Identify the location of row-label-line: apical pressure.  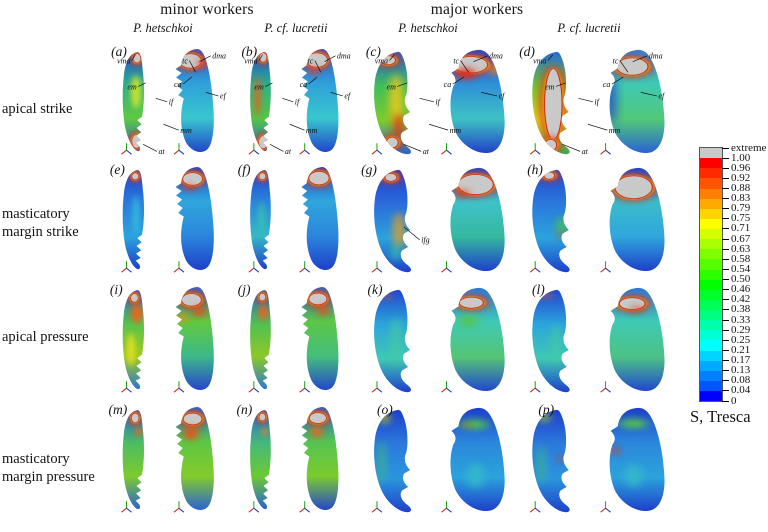
(45, 337).